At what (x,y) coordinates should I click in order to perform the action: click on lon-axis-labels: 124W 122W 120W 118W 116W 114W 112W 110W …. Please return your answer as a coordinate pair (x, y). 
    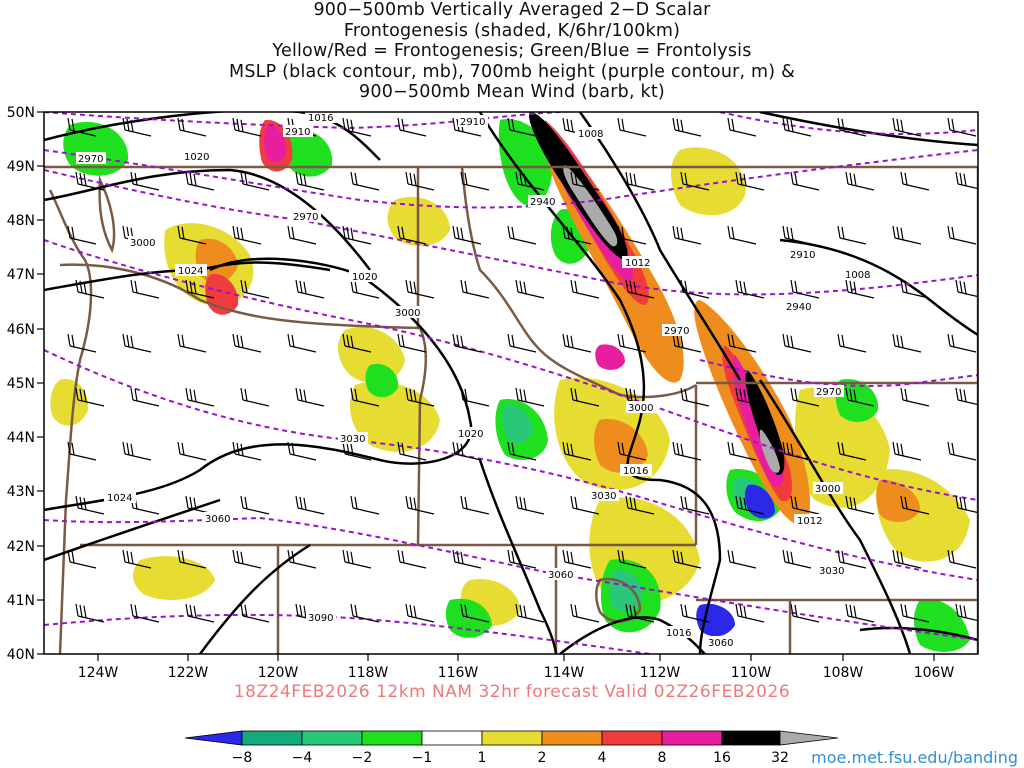
    Looking at the image, I should click on (516, 673).